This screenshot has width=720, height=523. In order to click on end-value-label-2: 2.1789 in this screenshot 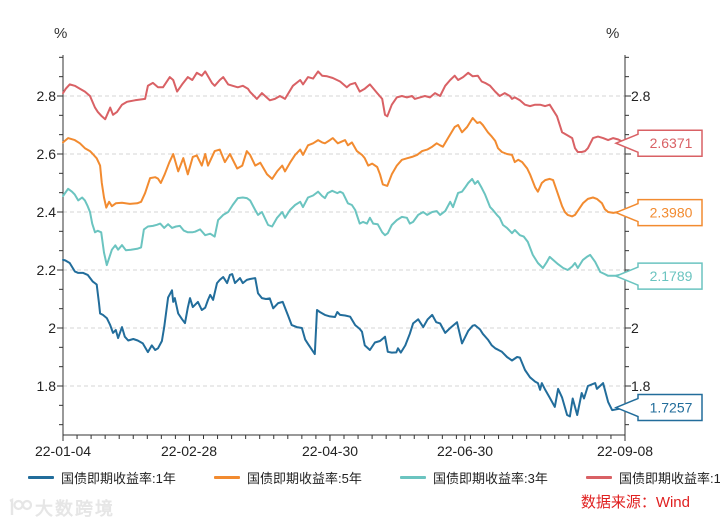, I will do `click(671, 276)`.